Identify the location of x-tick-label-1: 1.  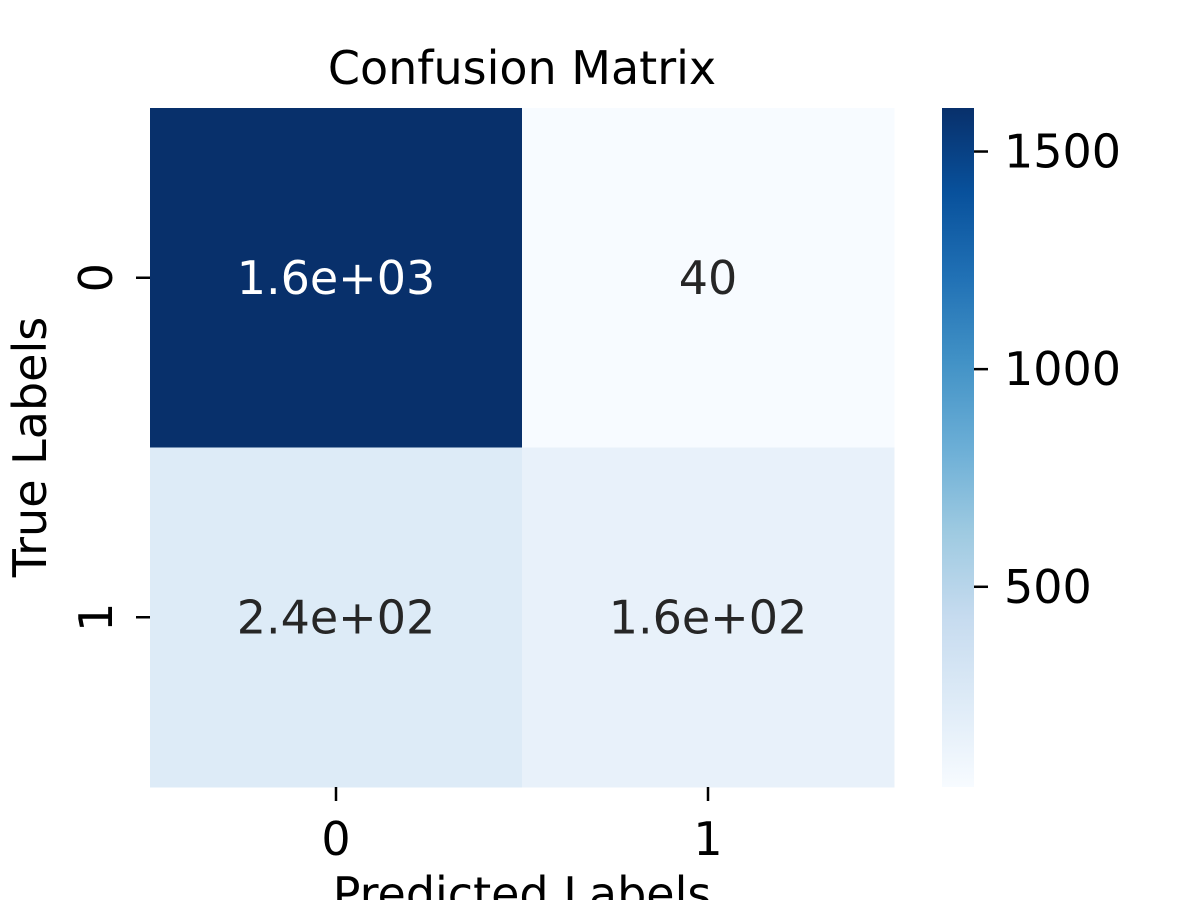
(707, 839).